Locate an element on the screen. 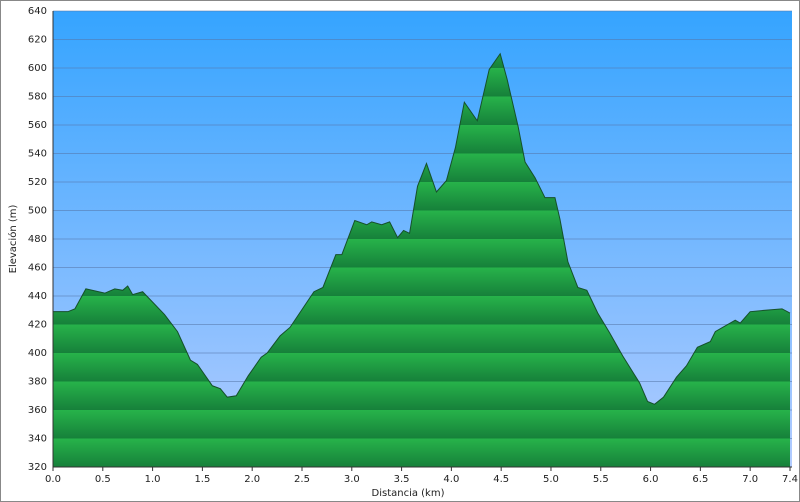  y-tick-label: 520 is located at coordinates (37, 182).